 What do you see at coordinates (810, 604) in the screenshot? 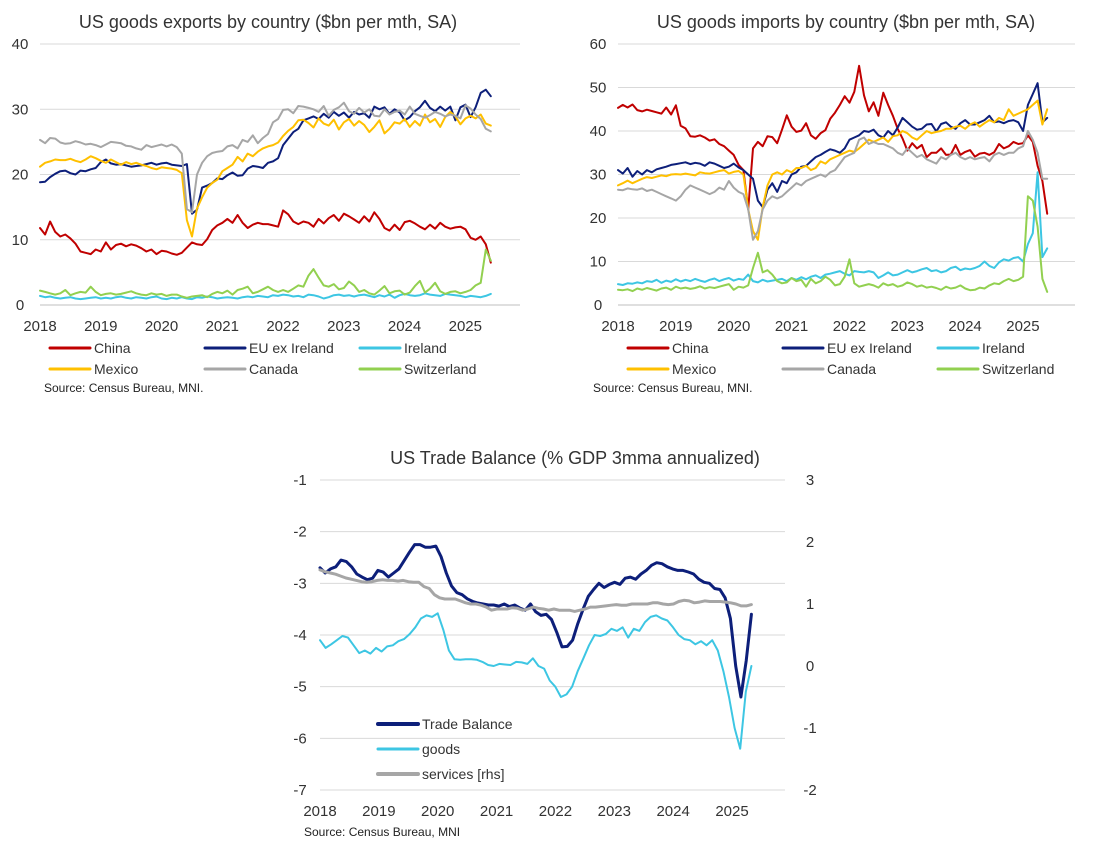
I see `balance-y-rhs-tick-label: 1` at bounding box center [810, 604].